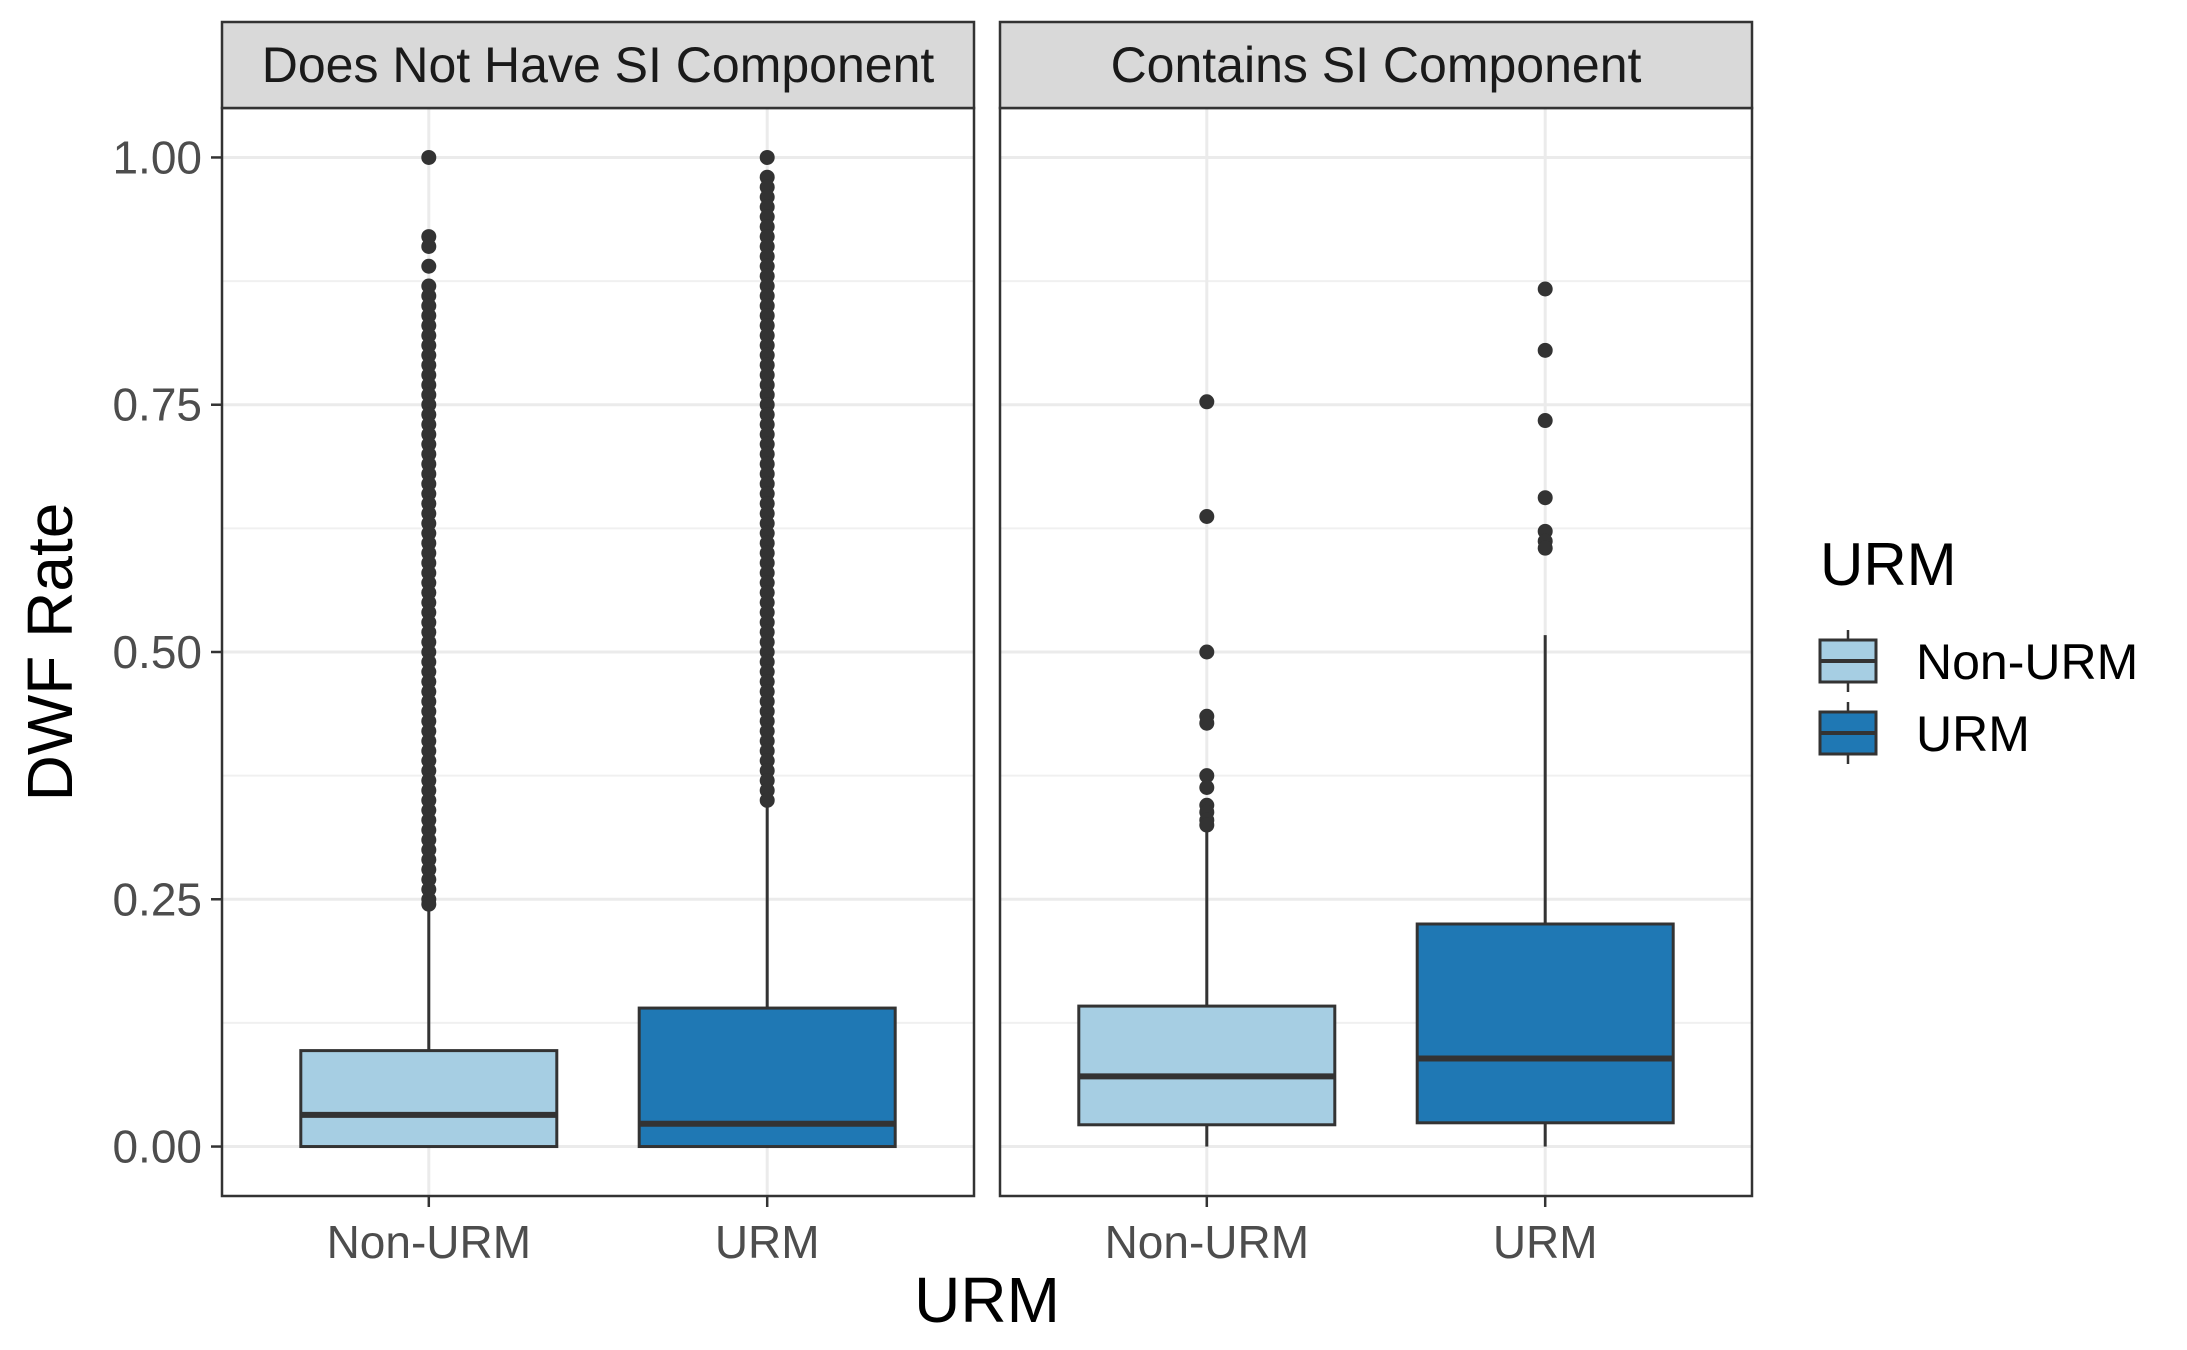 The width and height of the screenshot is (2187, 1350). Describe the element at coordinates (157, 157) in the screenshot. I see `y-tick-label: 1.00` at that location.